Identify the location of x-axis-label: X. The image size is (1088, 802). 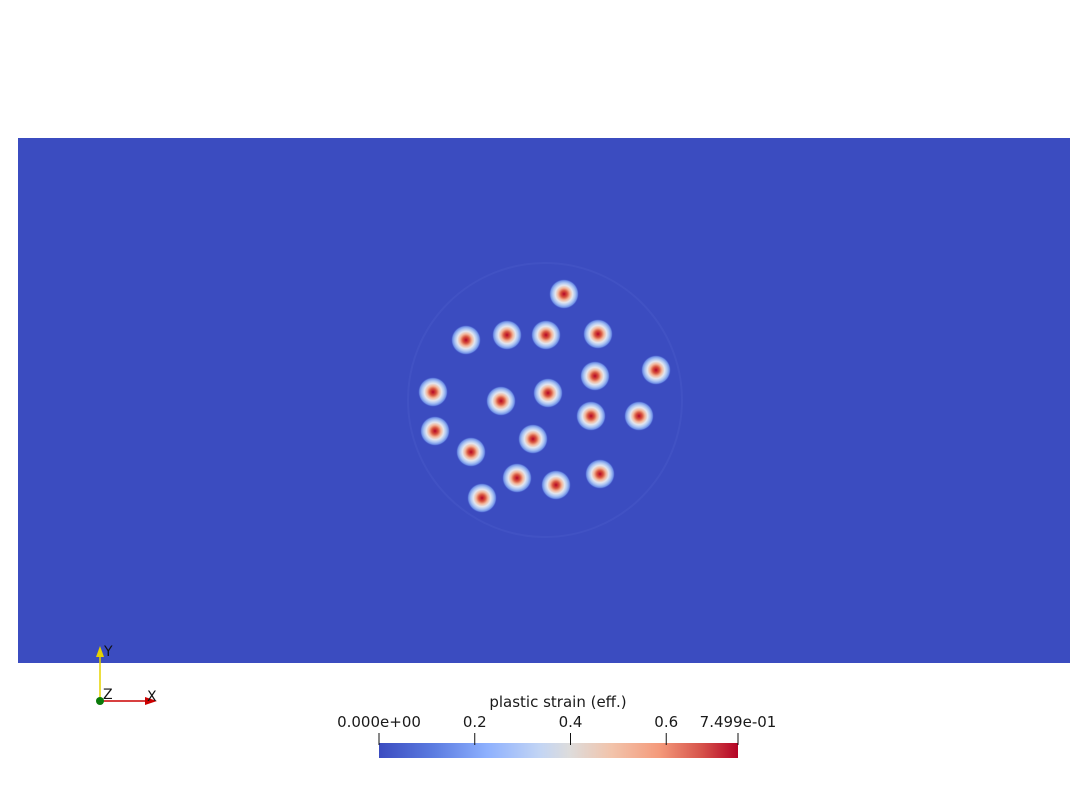
(152, 697).